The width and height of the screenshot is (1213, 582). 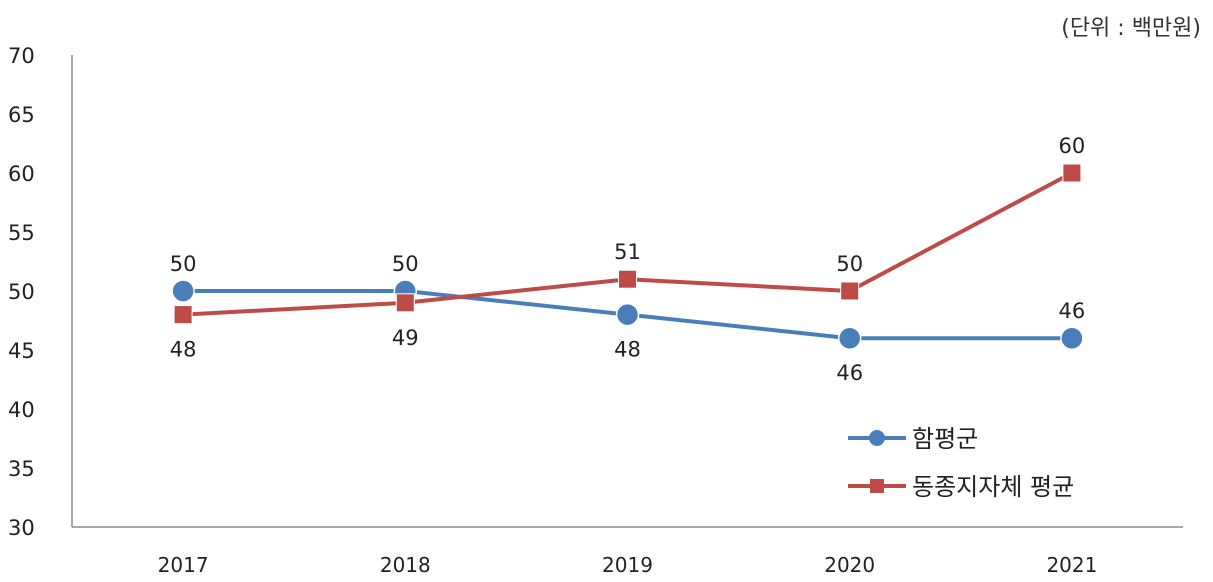 What do you see at coordinates (627, 252) in the screenshot?
I see `data-label: 51` at bounding box center [627, 252].